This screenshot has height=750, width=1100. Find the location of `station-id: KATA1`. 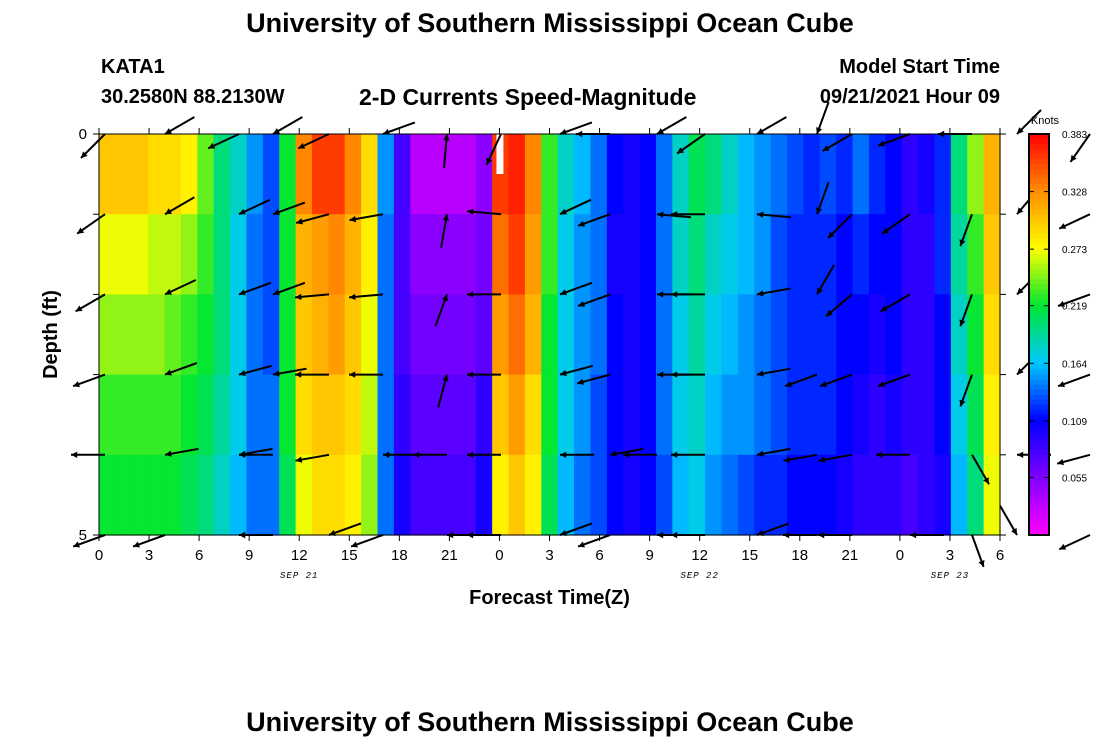

station-id: KATA1 is located at coordinates (133, 67).